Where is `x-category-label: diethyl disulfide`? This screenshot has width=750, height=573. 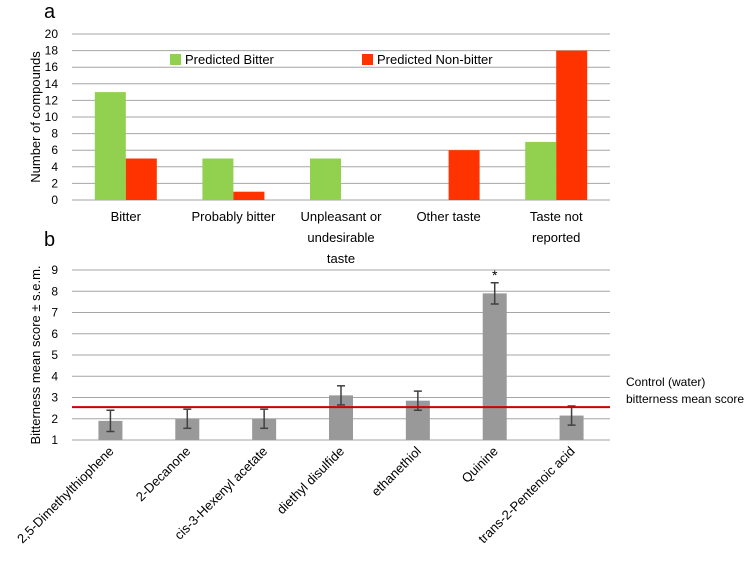
x-category-label: diethyl disulfide is located at coordinates (310, 480).